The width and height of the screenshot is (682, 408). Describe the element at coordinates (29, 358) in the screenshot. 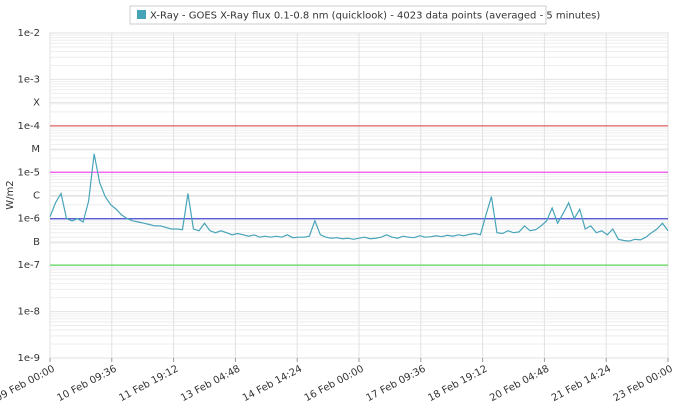

I see `y-tick-label: 1e-9` at that location.